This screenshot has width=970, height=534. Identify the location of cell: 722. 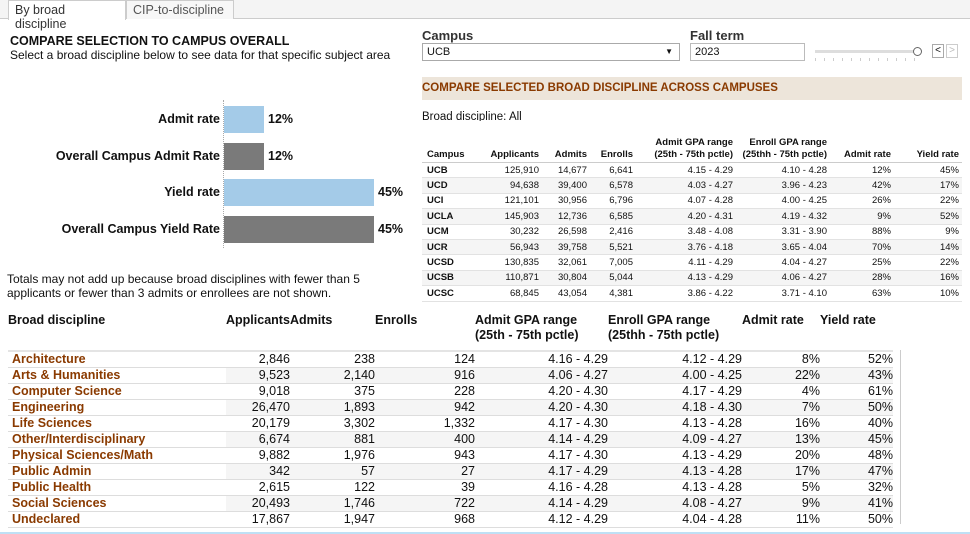
(425, 503).